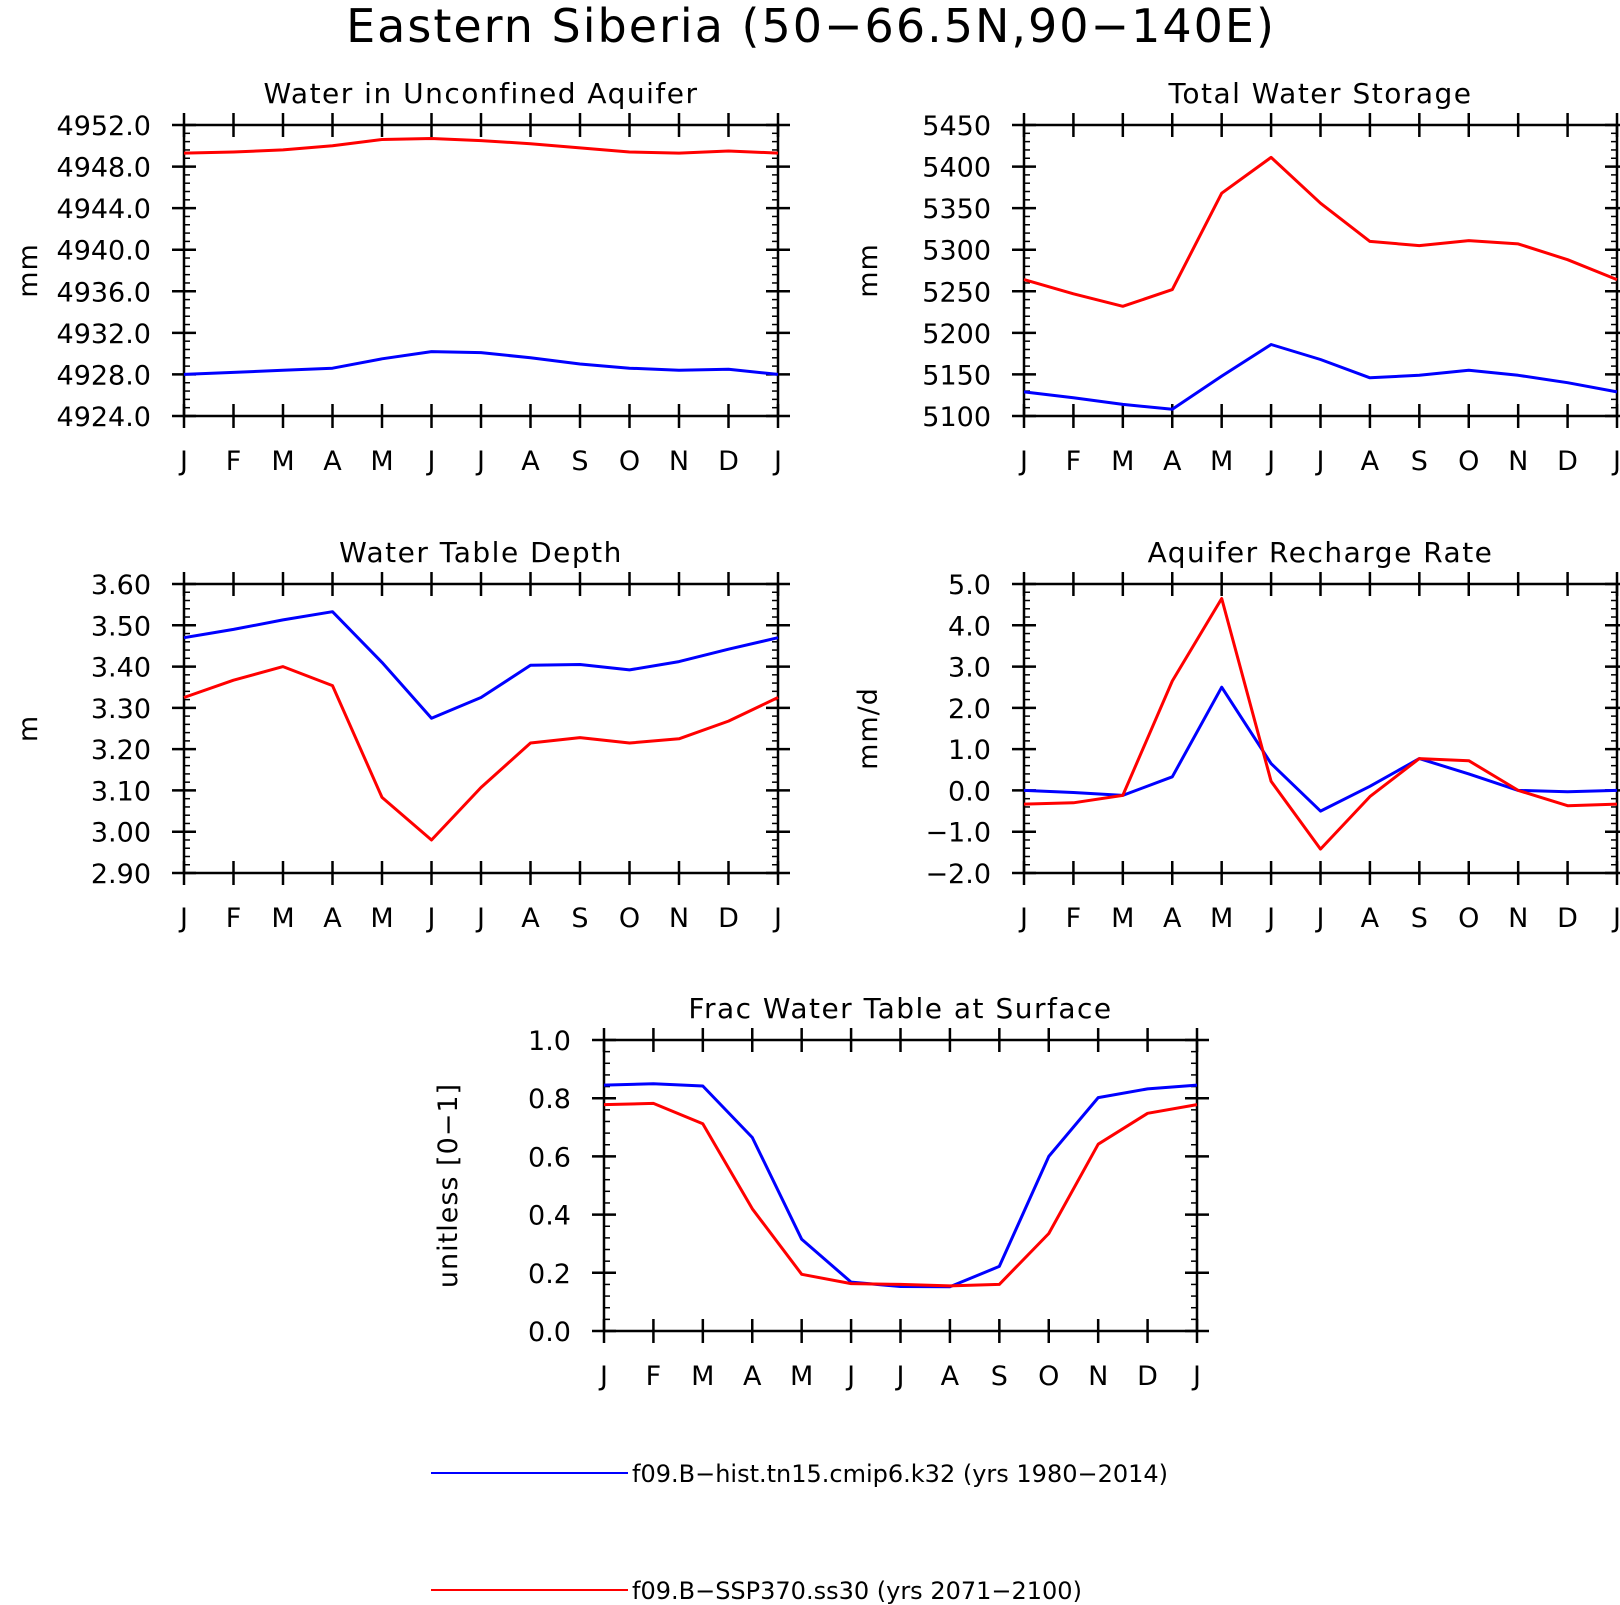 The image size is (1620, 1605). I want to click on y-axis-label: unitless [0−1], so click(448, 1185).